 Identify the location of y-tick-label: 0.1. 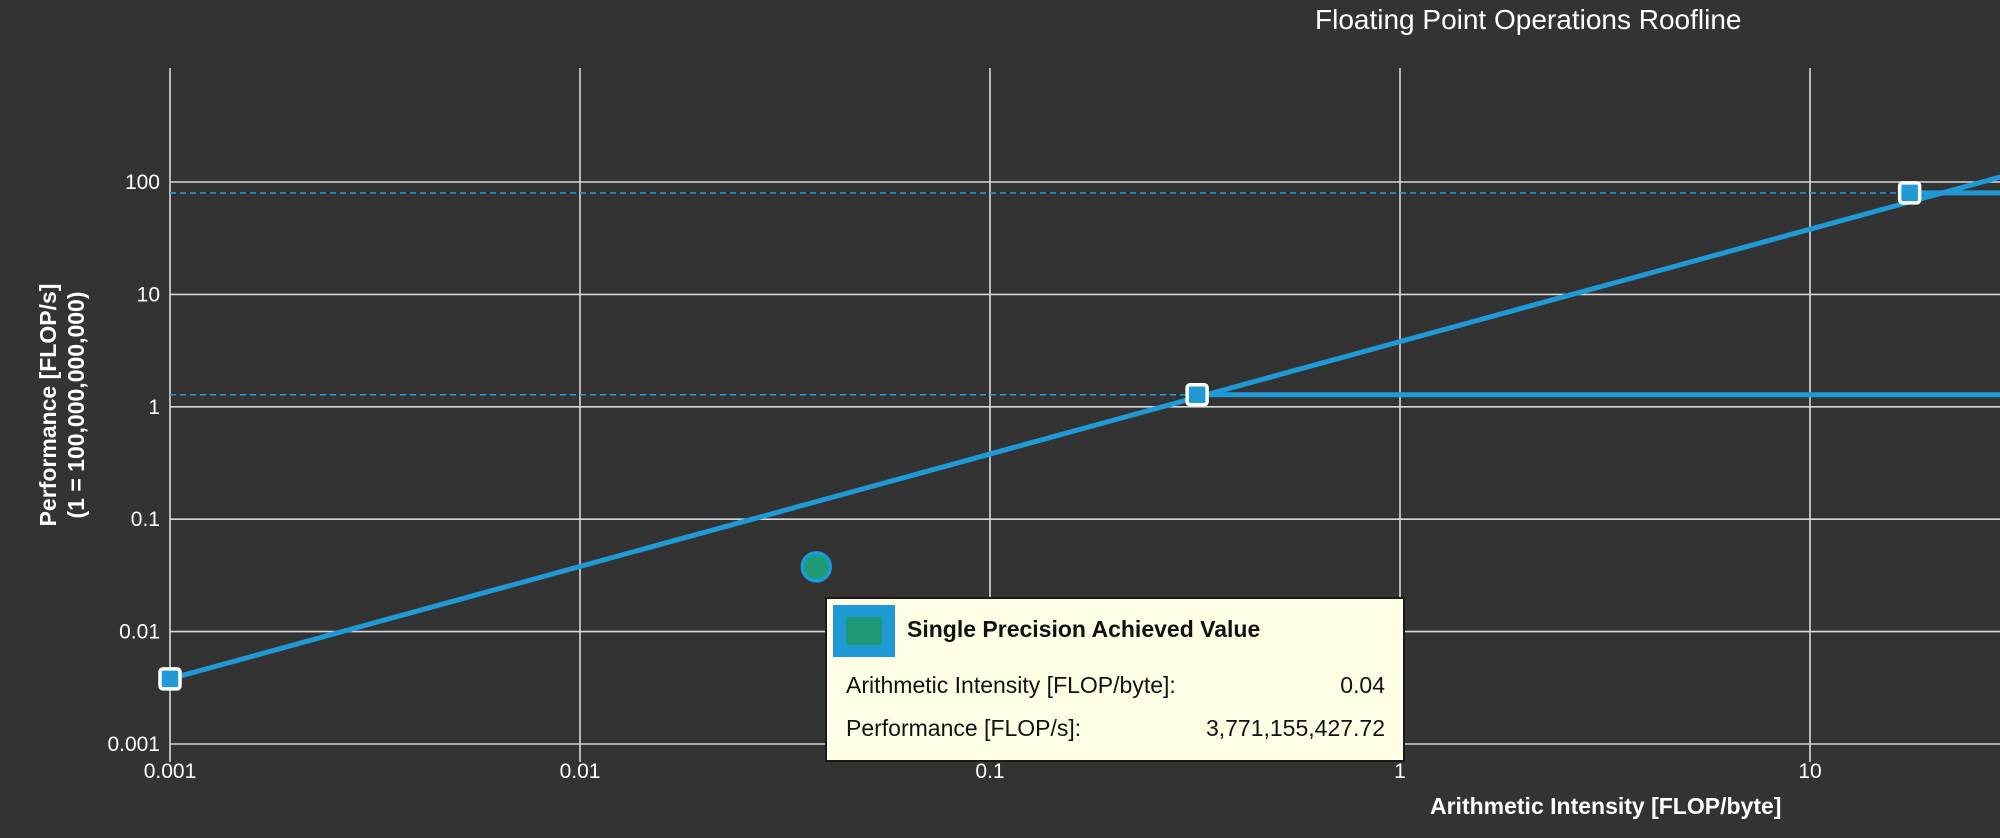
(145, 519).